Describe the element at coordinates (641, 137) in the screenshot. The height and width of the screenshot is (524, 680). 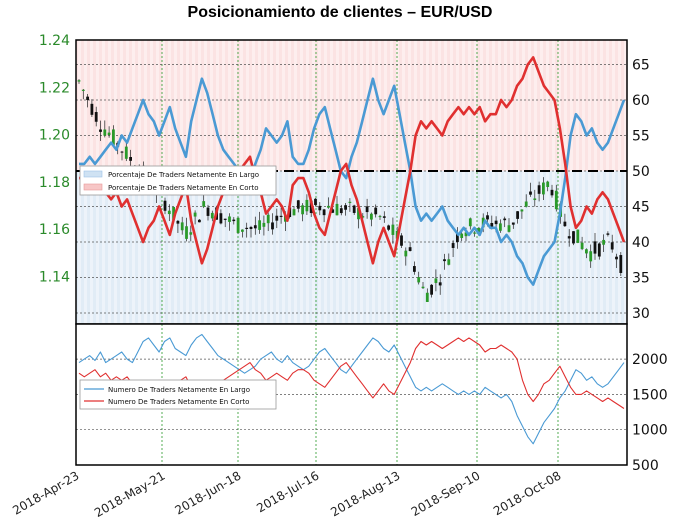
I see `right-tick-label: 55` at that location.